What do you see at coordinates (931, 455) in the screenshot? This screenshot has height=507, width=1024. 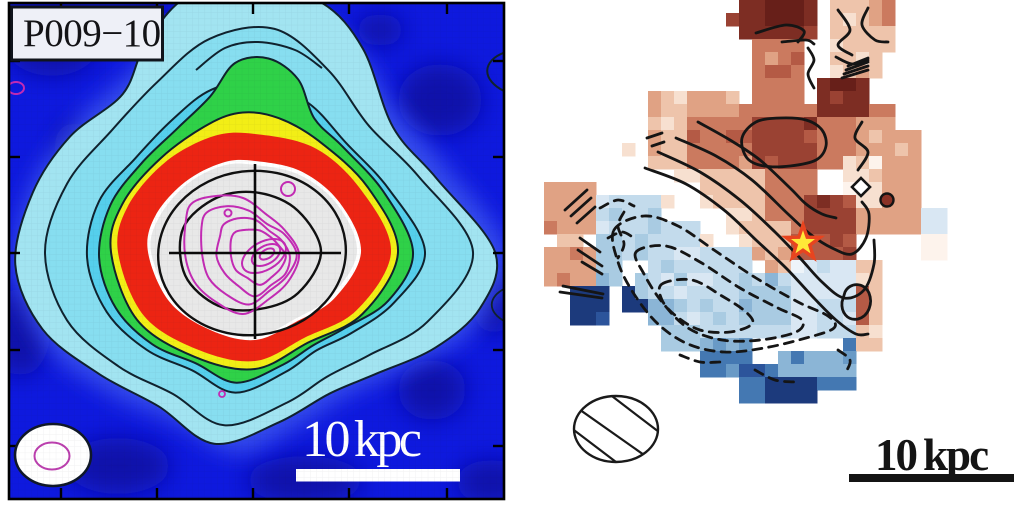 I see `svg-text: 10 kpc` at bounding box center [931, 455].